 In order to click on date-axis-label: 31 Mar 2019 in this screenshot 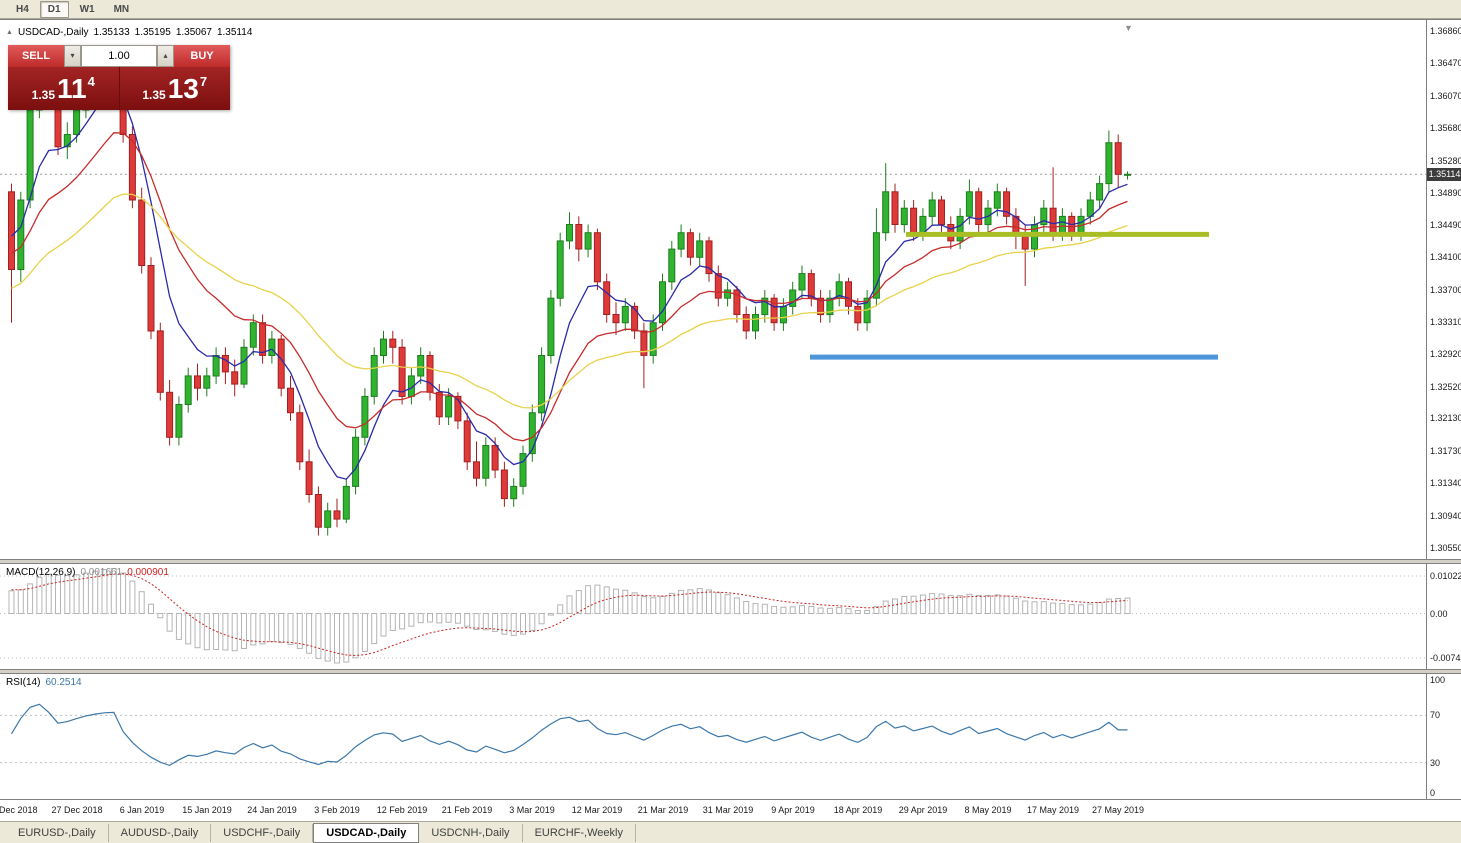, I will do `click(728, 810)`.